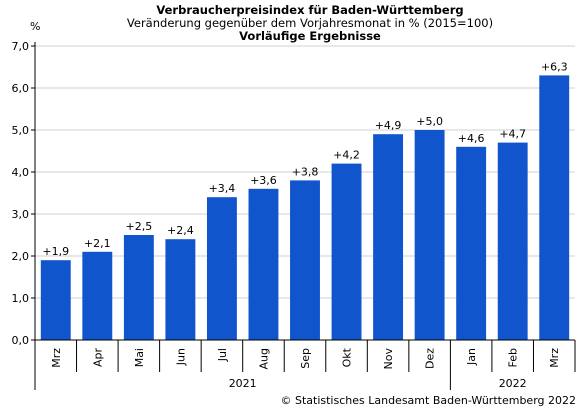  What do you see at coordinates (180, 357) in the screenshot?
I see `x-tick-label: Jun` at bounding box center [180, 357].